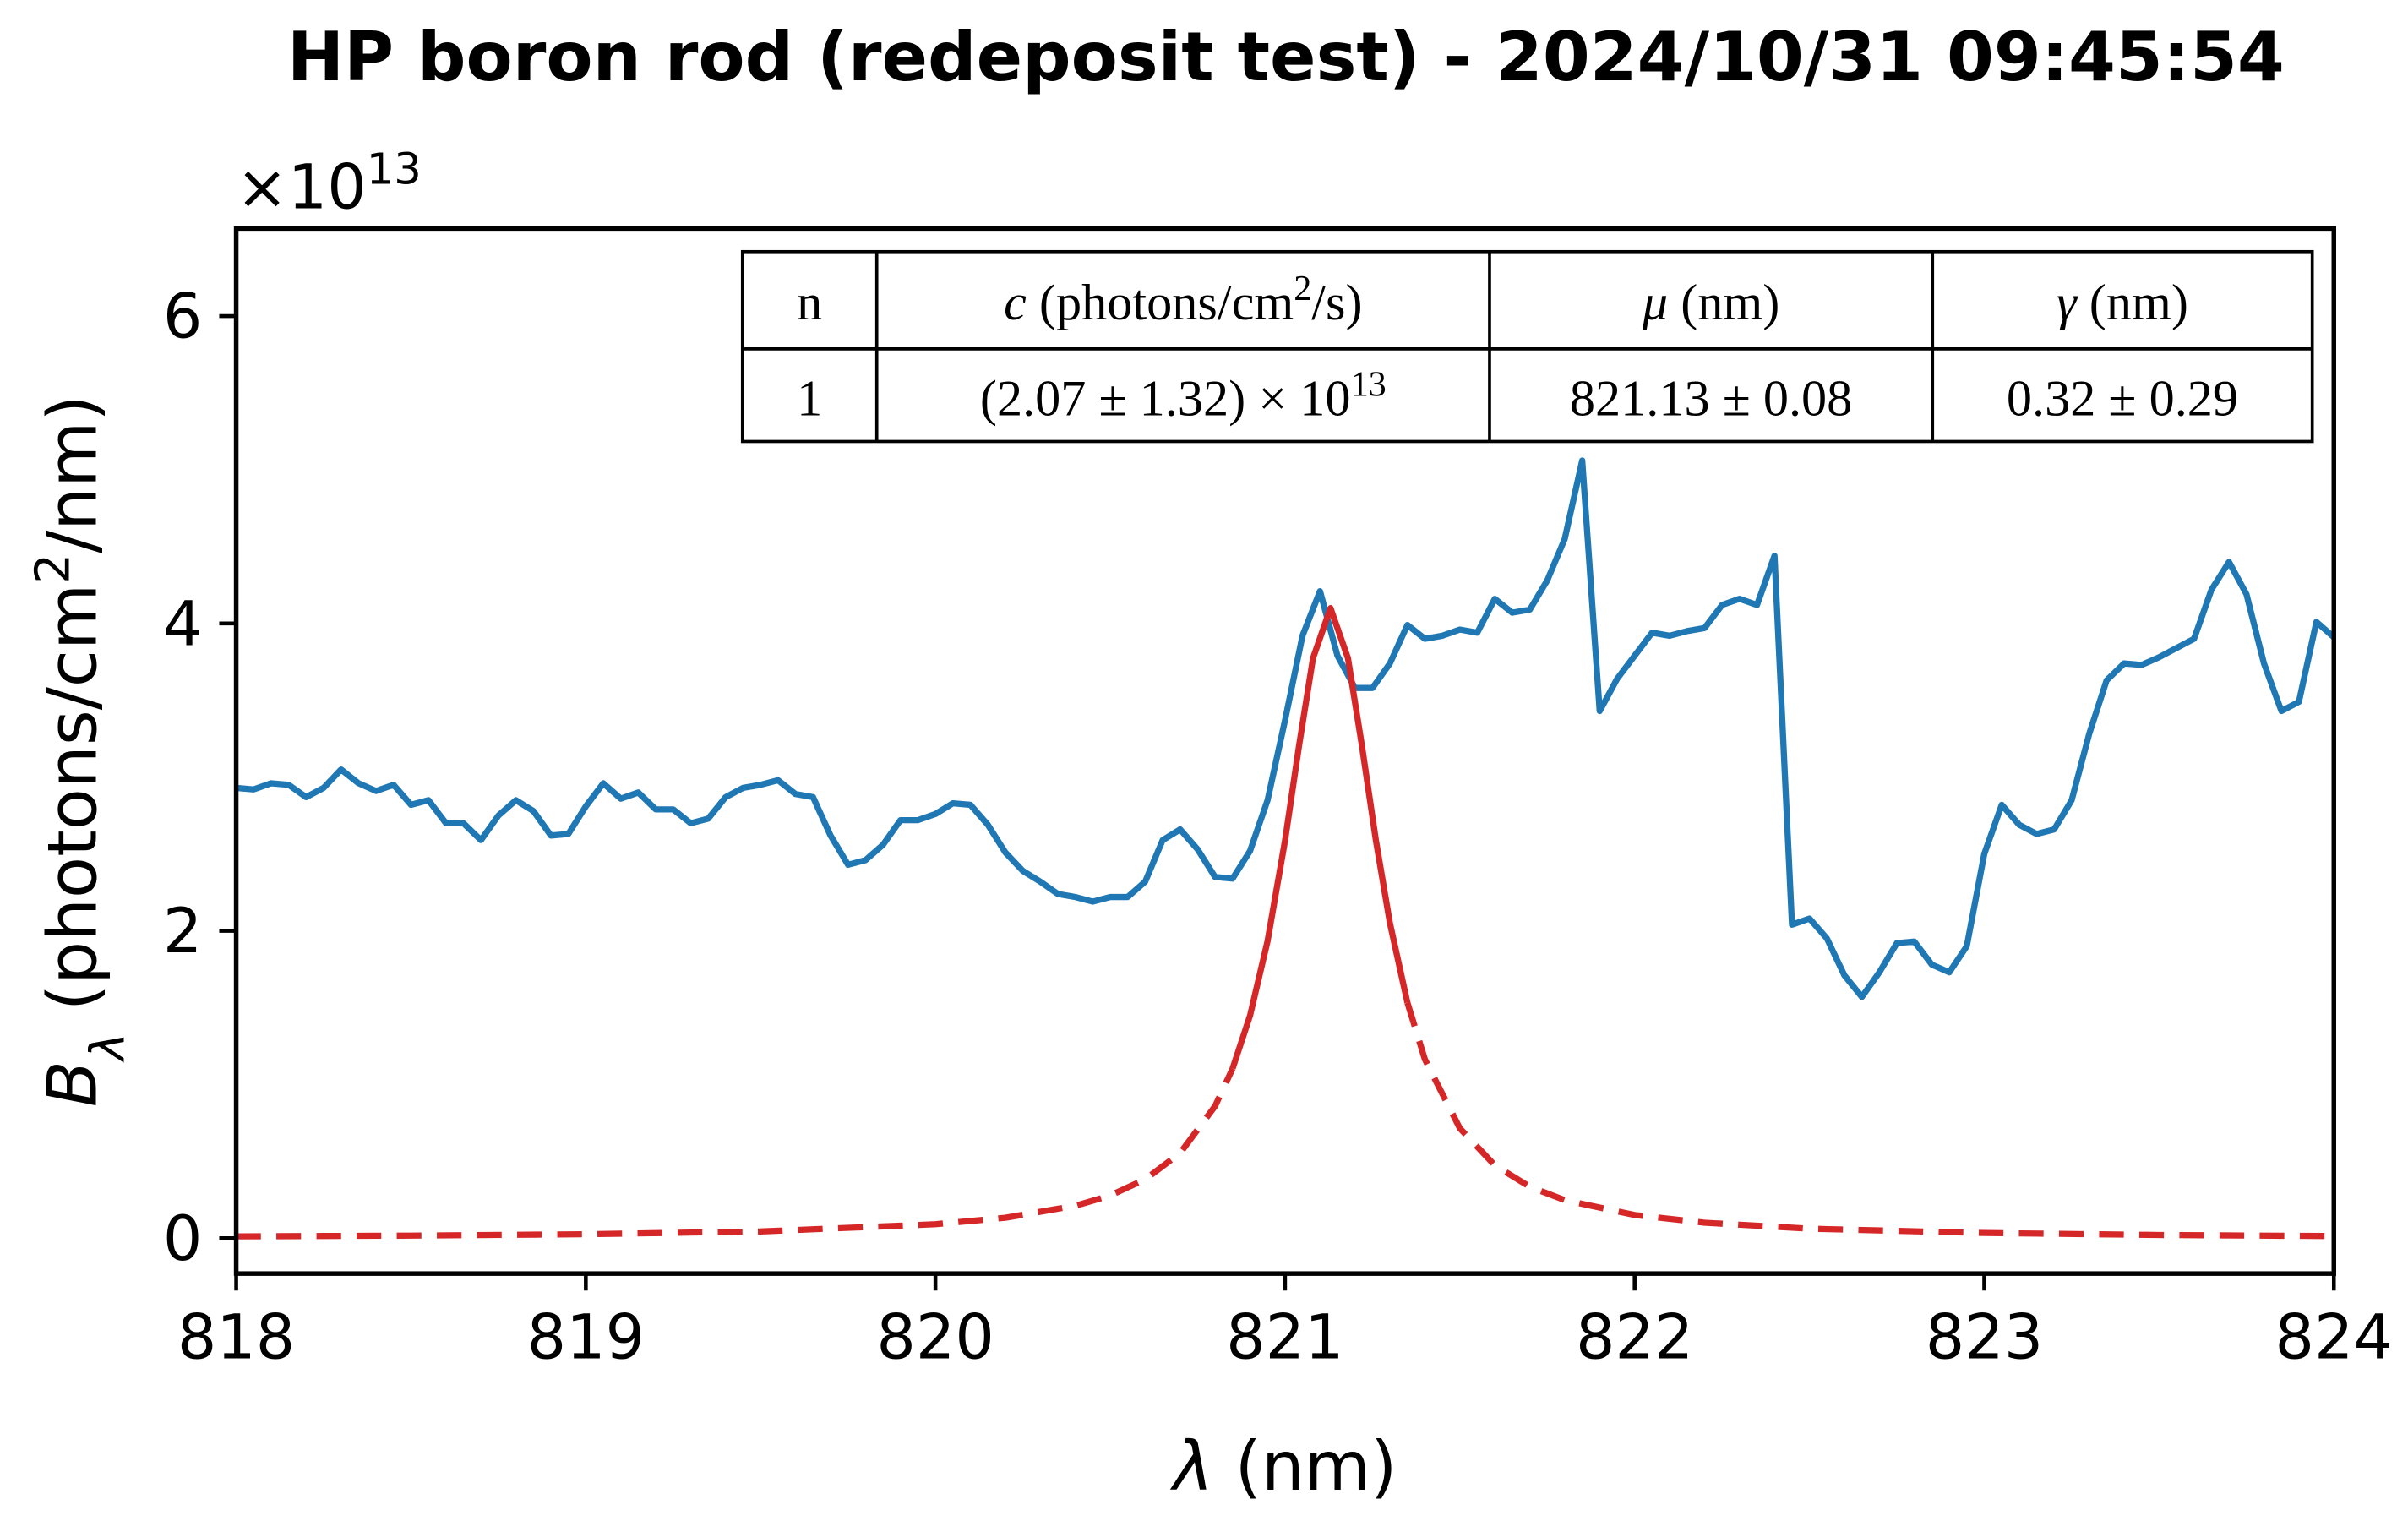 The width and height of the screenshot is (2408, 1521). Describe the element at coordinates (586, 1338) in the screenshot. I see `x-tick-label: 819` at that location.